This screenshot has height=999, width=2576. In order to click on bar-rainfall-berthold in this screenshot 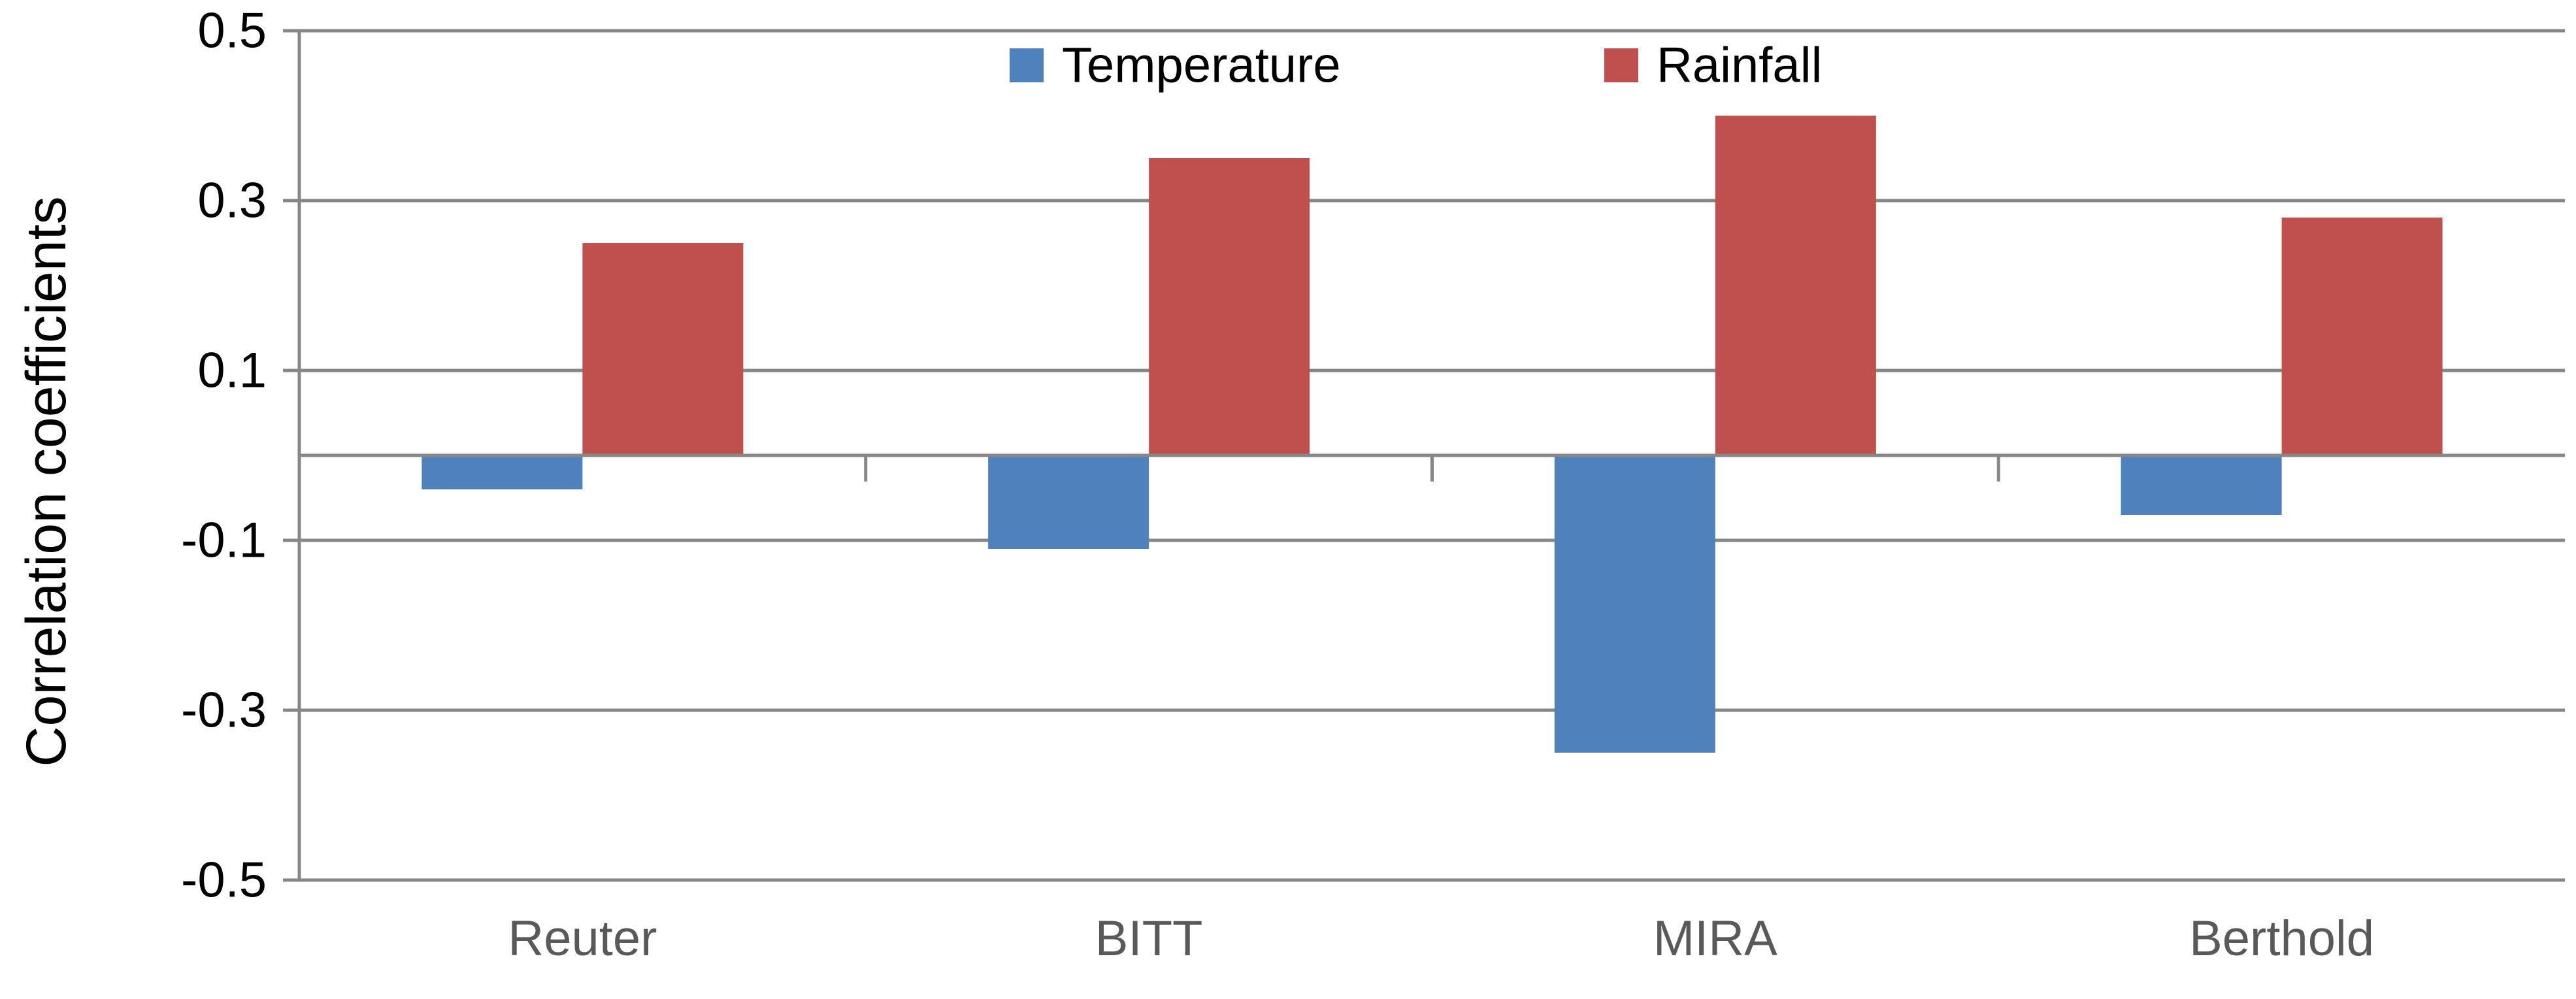, I will do `click(2362, 336)`.